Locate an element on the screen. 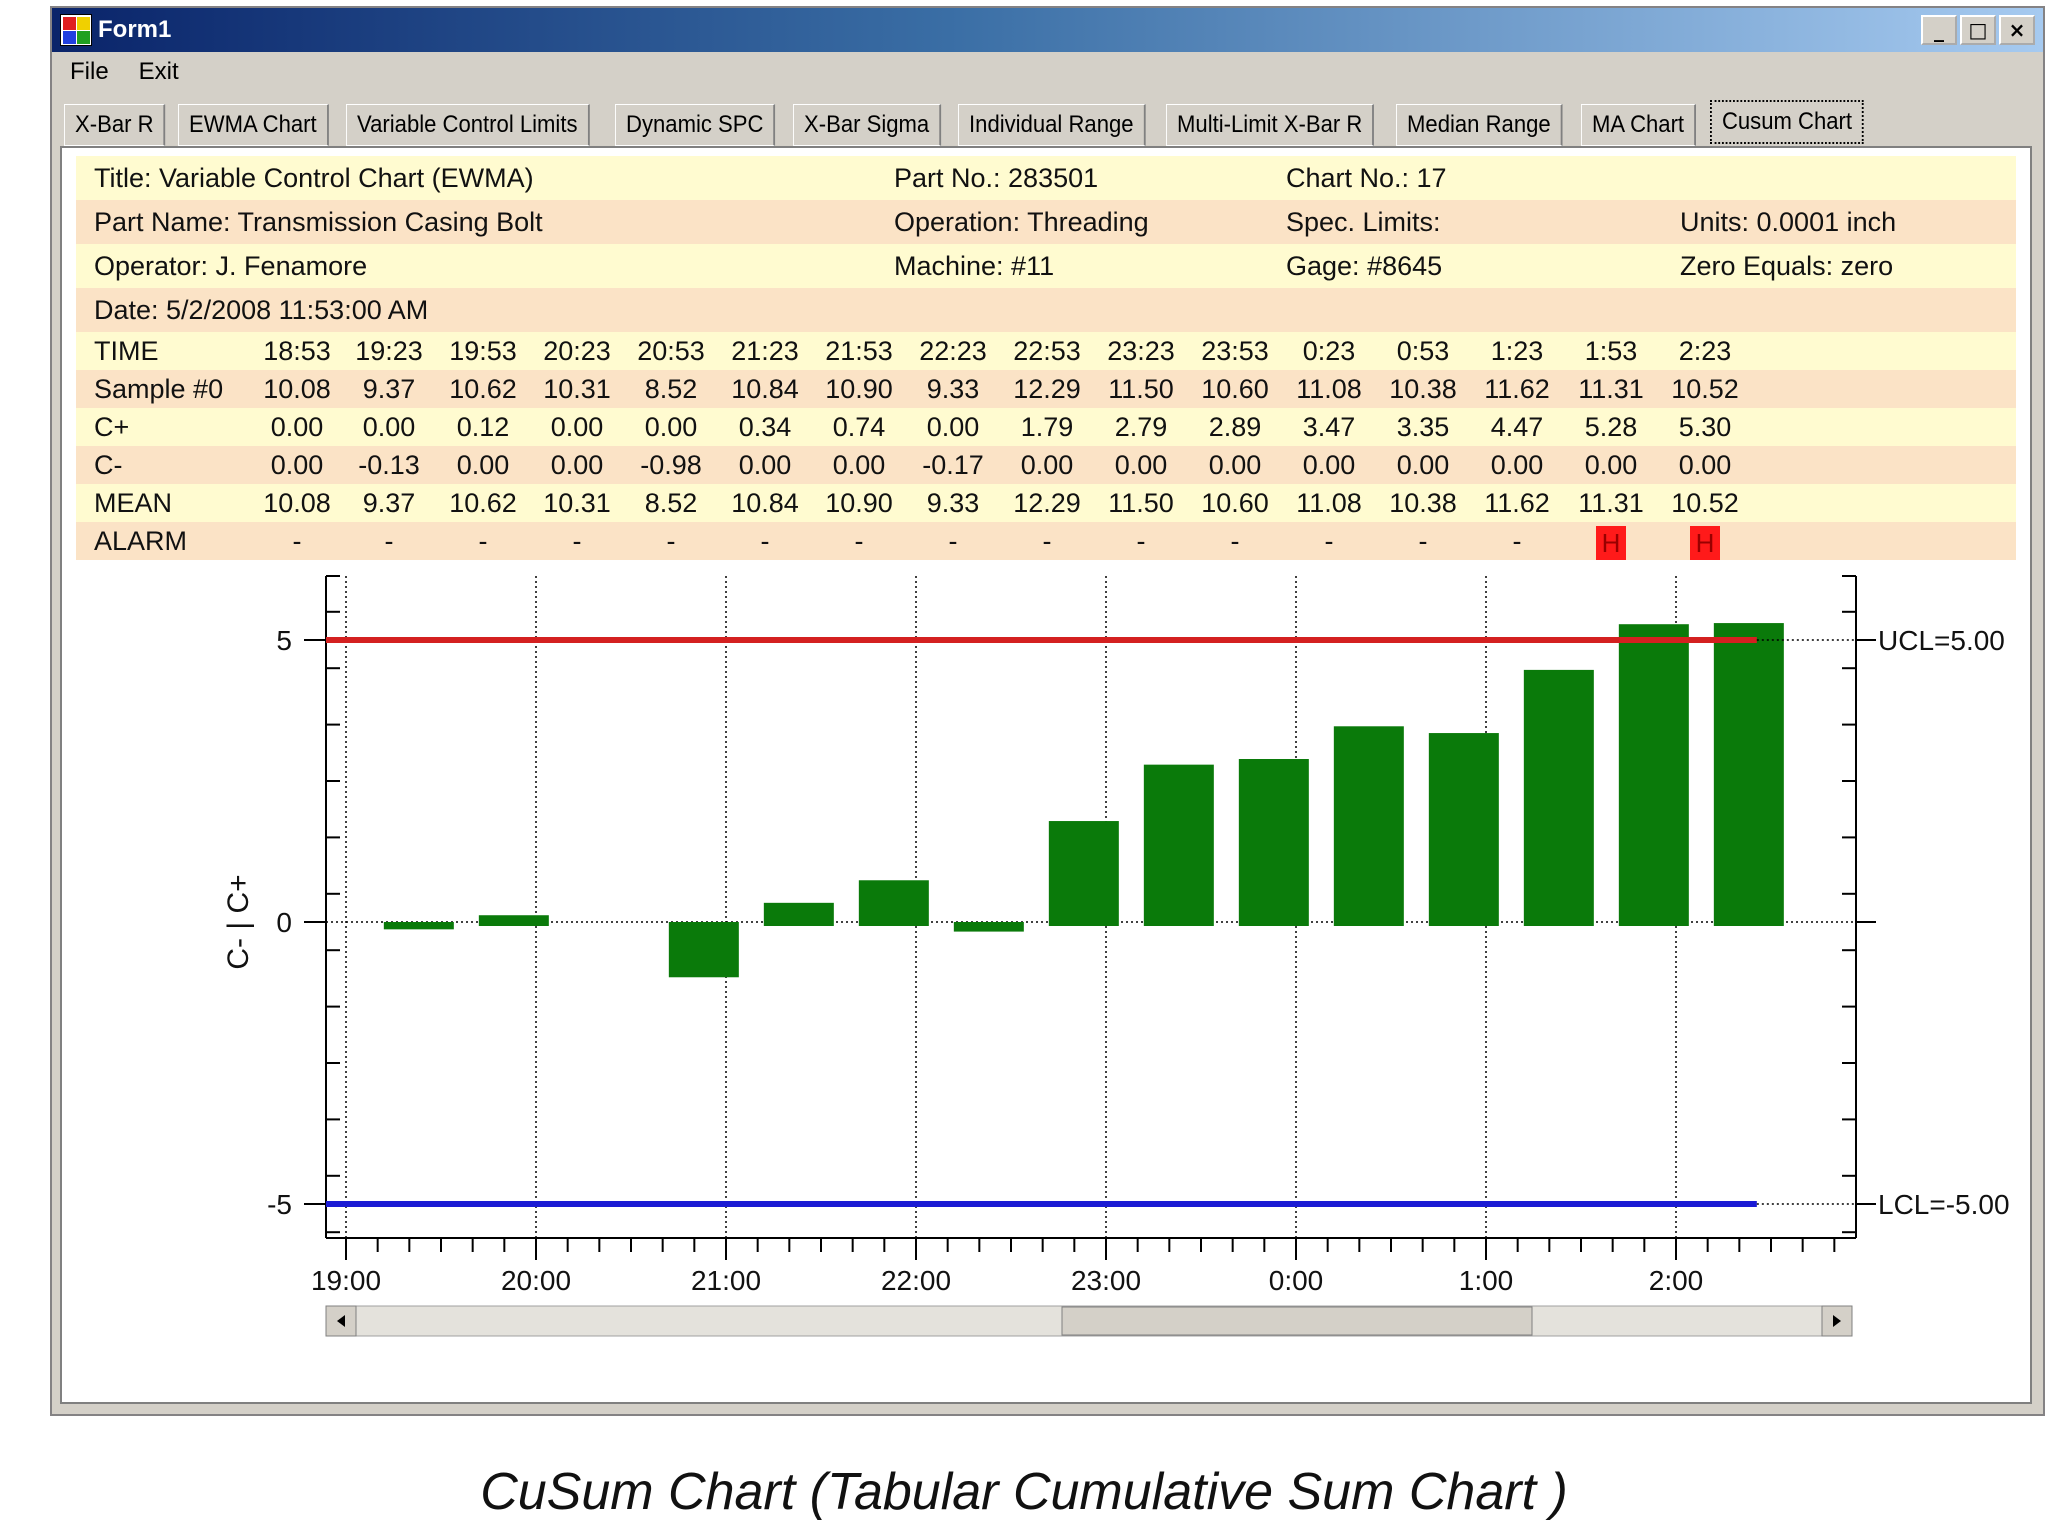 The image size is (2048, 1536). x-tick-label: 1:00 is located at coordinates (1486, 1280).